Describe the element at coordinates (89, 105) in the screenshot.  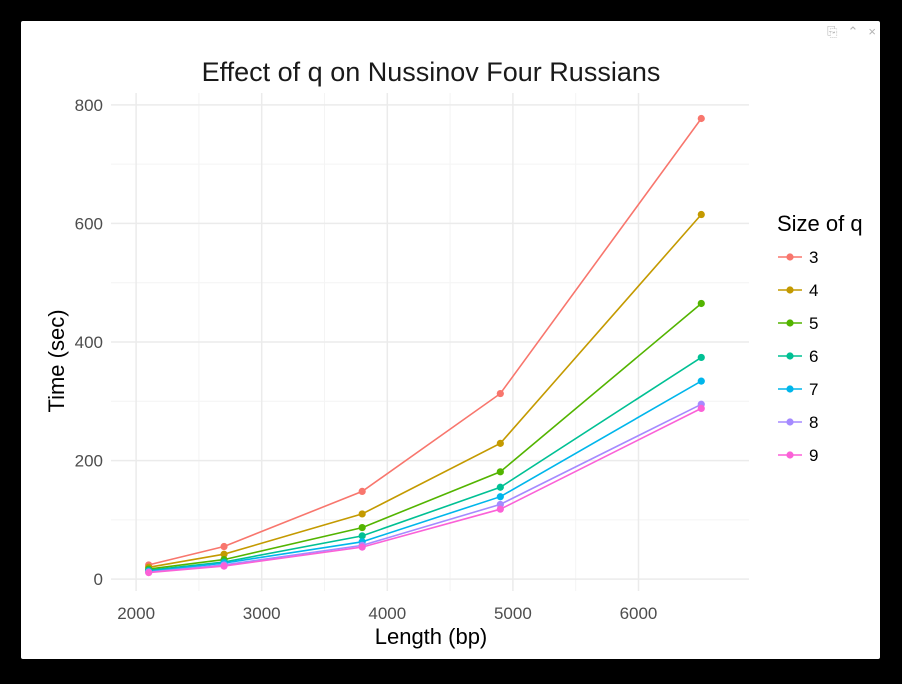
I see `y-tick-label: 800` at that location.